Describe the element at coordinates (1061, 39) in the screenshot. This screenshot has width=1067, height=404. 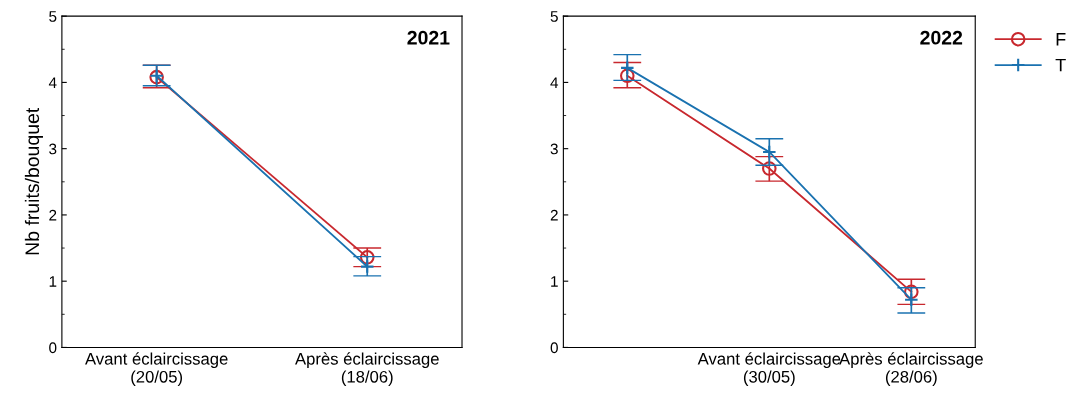
I see `legend-label: F` at that location.